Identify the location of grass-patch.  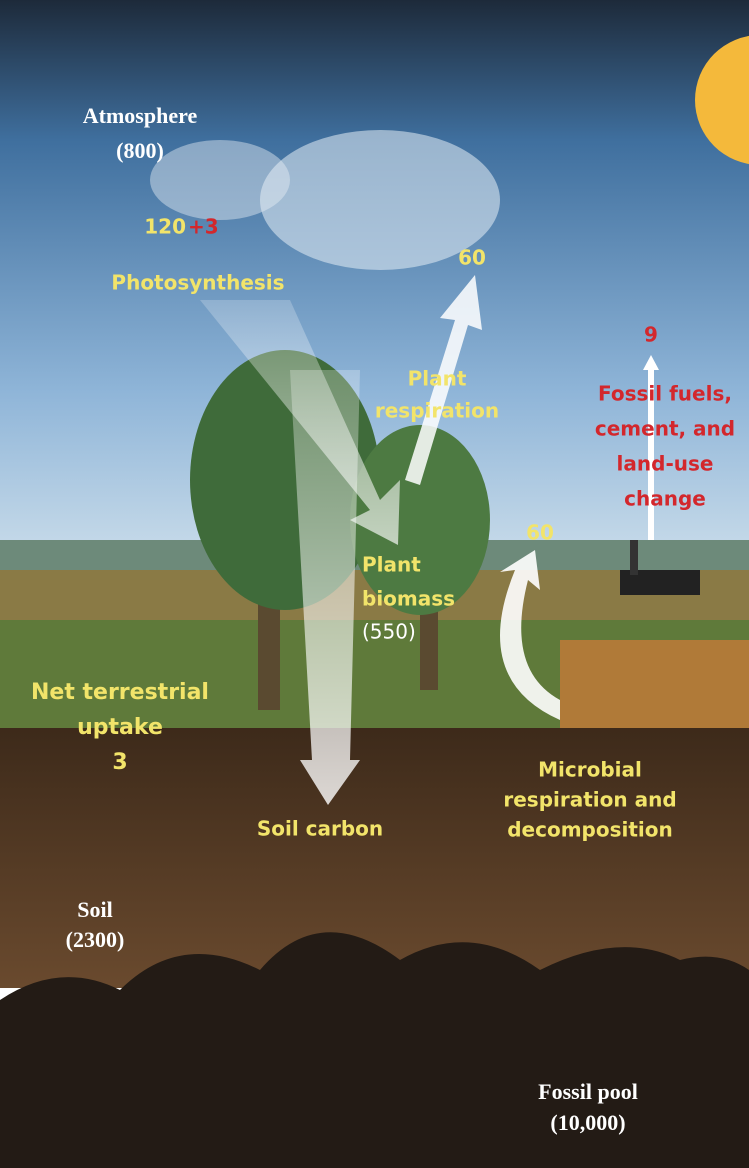
(654, 685).